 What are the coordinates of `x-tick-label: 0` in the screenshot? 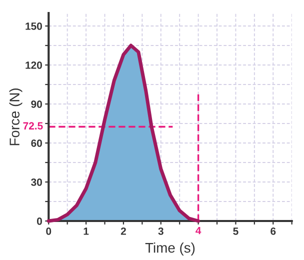 It's located at (49, 231).